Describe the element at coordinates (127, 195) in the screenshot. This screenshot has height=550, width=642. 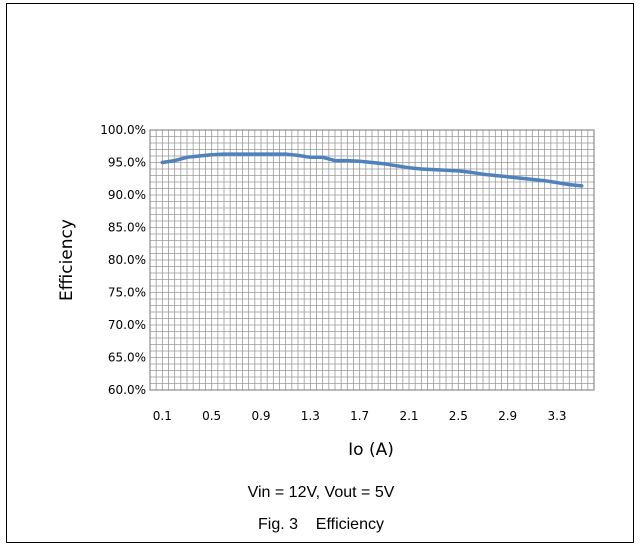
I see `y-tick-label: 90.0%` at that location.